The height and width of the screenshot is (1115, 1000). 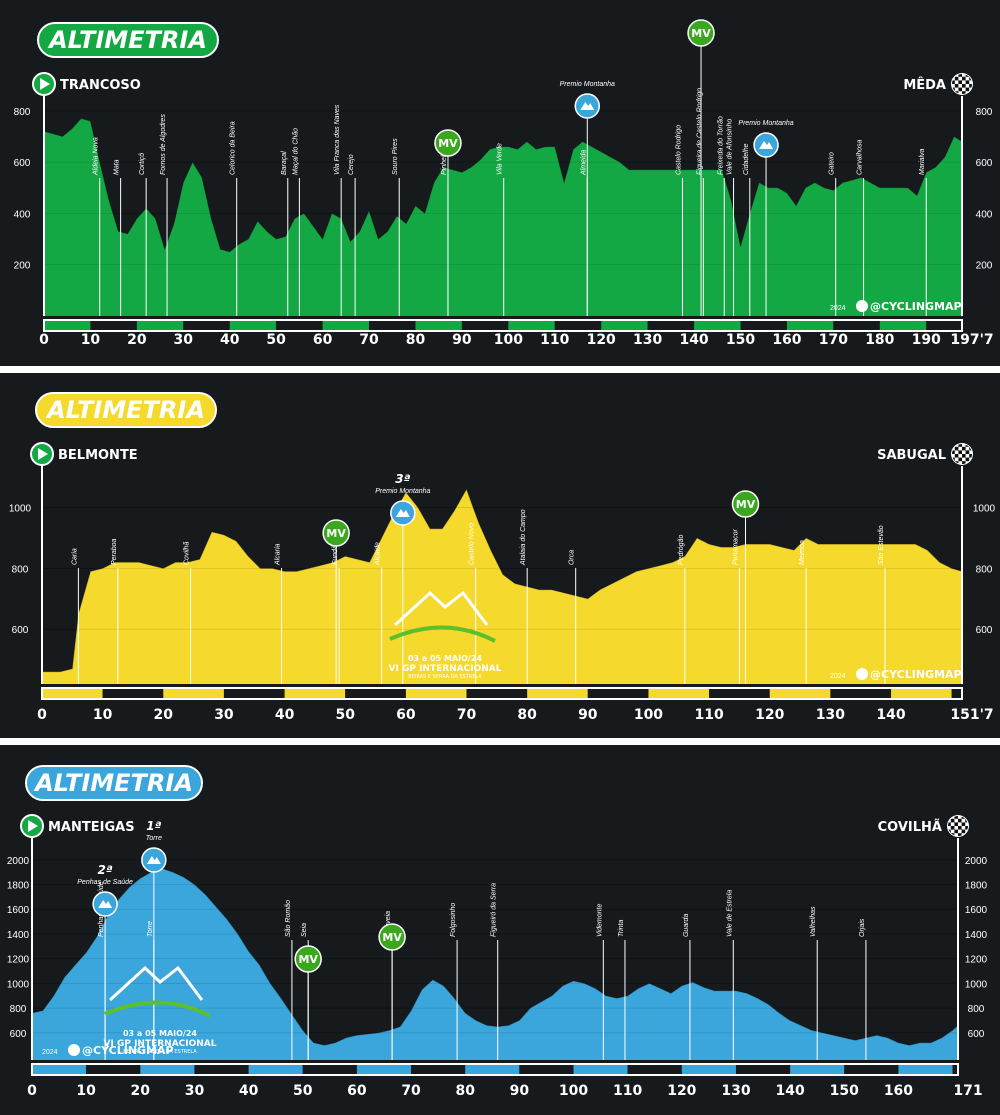 What do you see at coordinates (984, 630) in the screenshot?
I see `y-tick-label-right: 600` at bounding box center [984, 630].